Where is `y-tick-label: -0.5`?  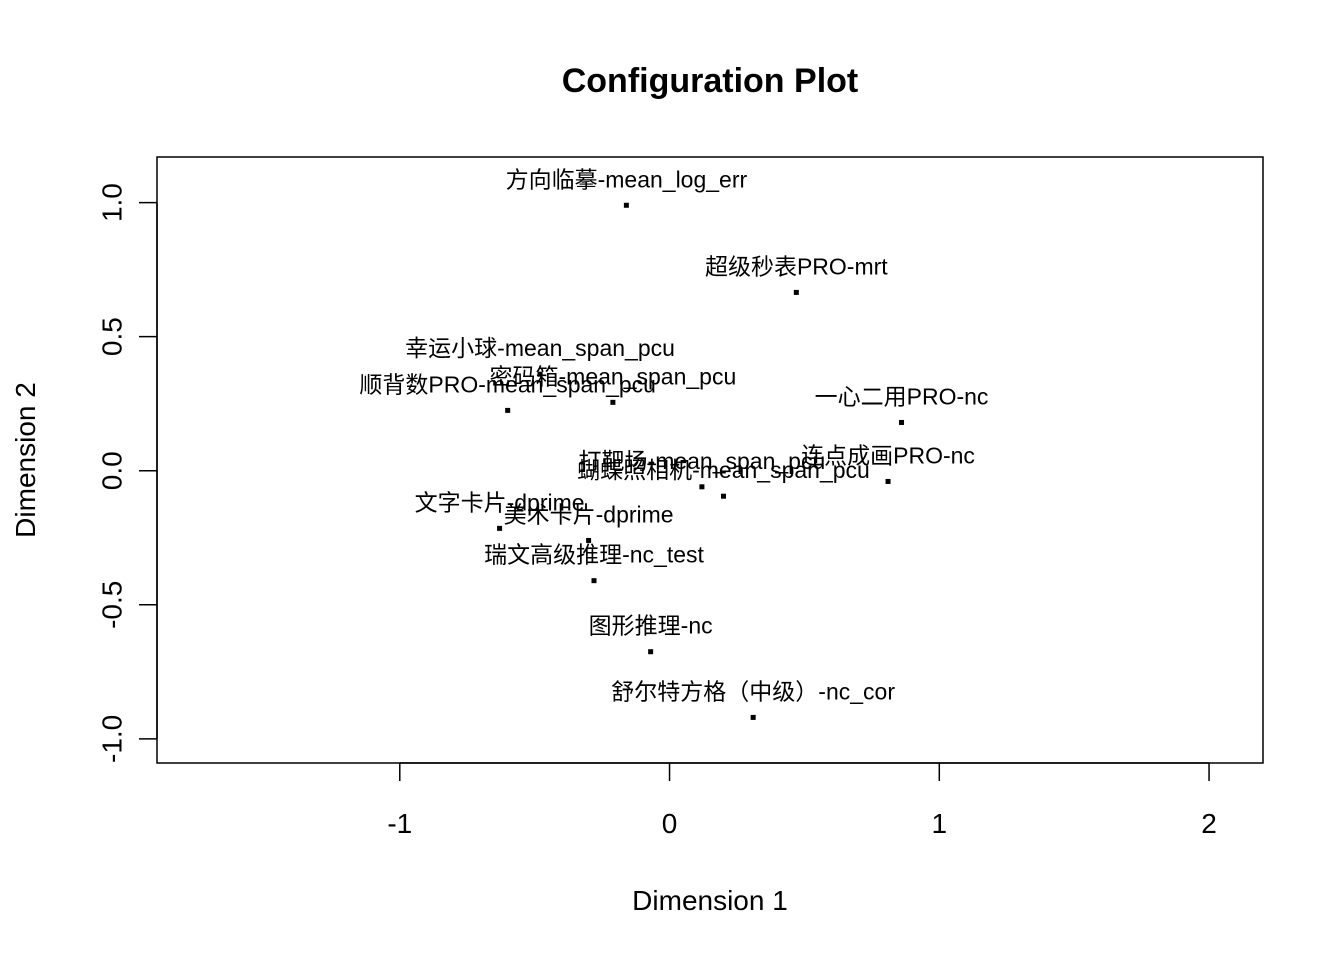
y-tick-label: -0.5 is located at coordinates (112, 605).